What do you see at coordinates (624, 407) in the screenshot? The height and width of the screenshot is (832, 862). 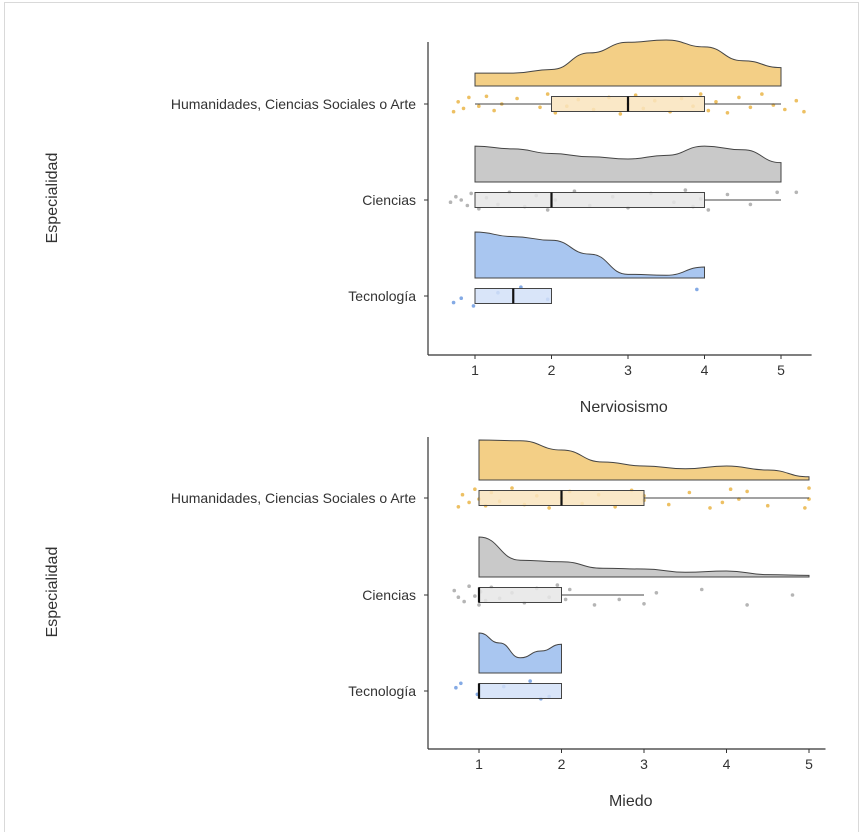 I see `x-axis-title: Nerviosismo` at bounding box center [624, 407].